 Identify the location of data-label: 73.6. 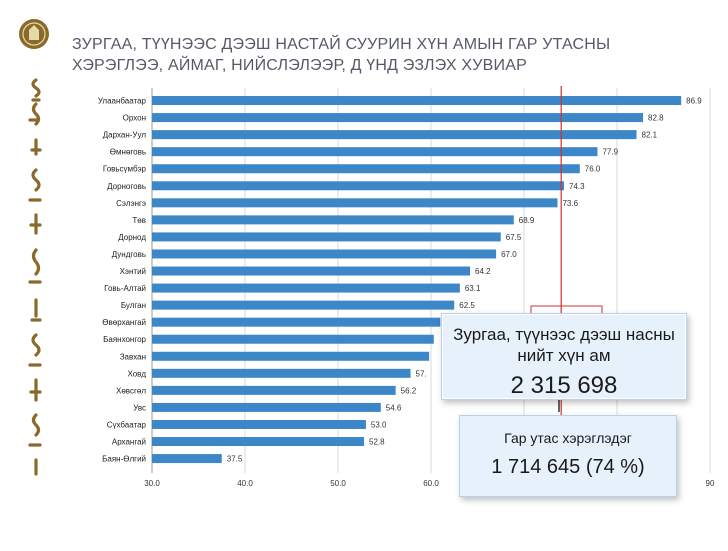
(570, 203).